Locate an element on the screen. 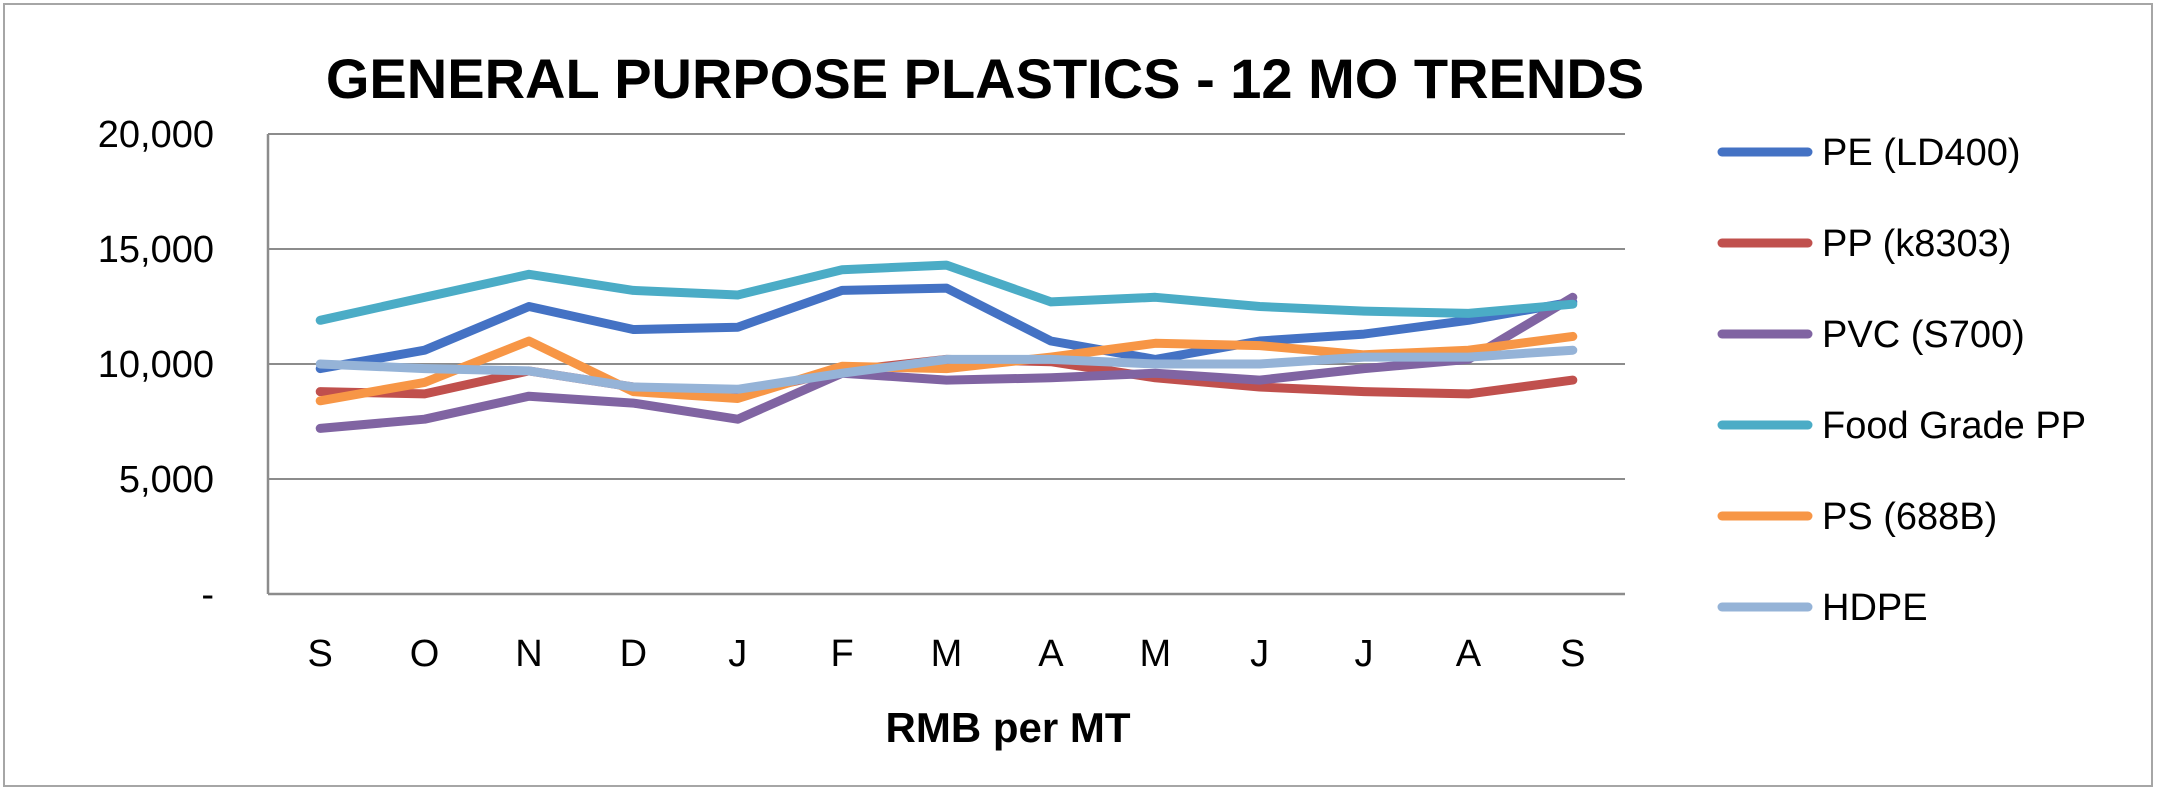 The height and width of the screenshot is (792, 2158). y-tick-label: 10,000 is located at coordinates (156, 365).